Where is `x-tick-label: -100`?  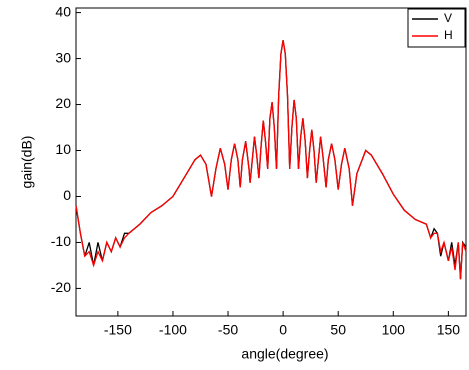 x-tick-label: -100 is located at coordinates (173, 330).